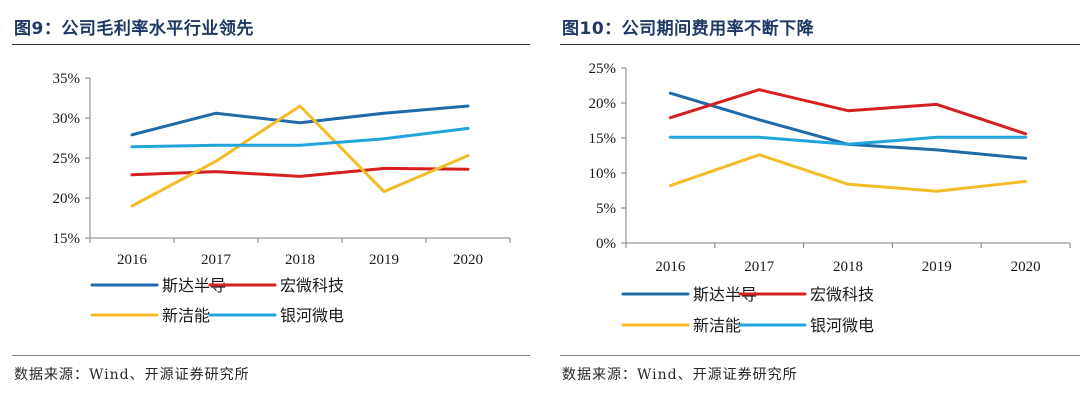 The image size is (1080, 409). Describe the element at coordinates (134, 29) in the screenshot. I see `chart-title: 图9：公司毛利率水平行业领先` at that location.